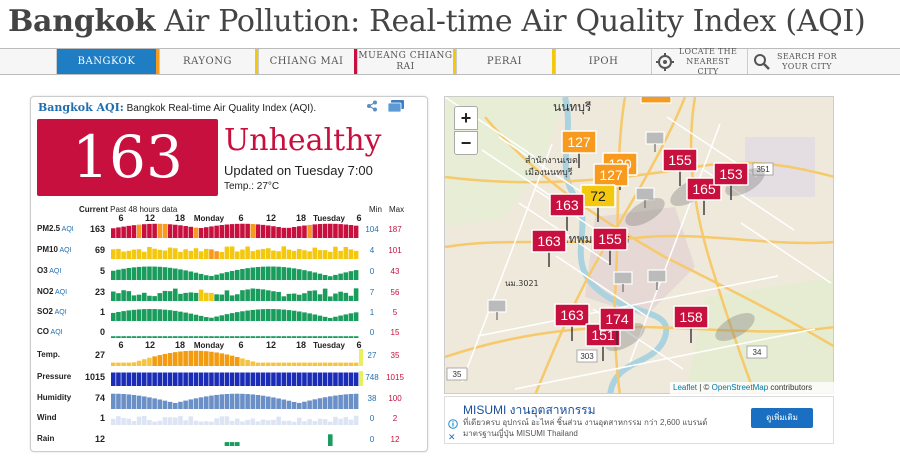 Image resolution: width=900 pixels, height=471 pixels. What do you see at coordinates (397, 209) in the screenshot?
I see `max-header: Max` at bounding box center [397, 209].